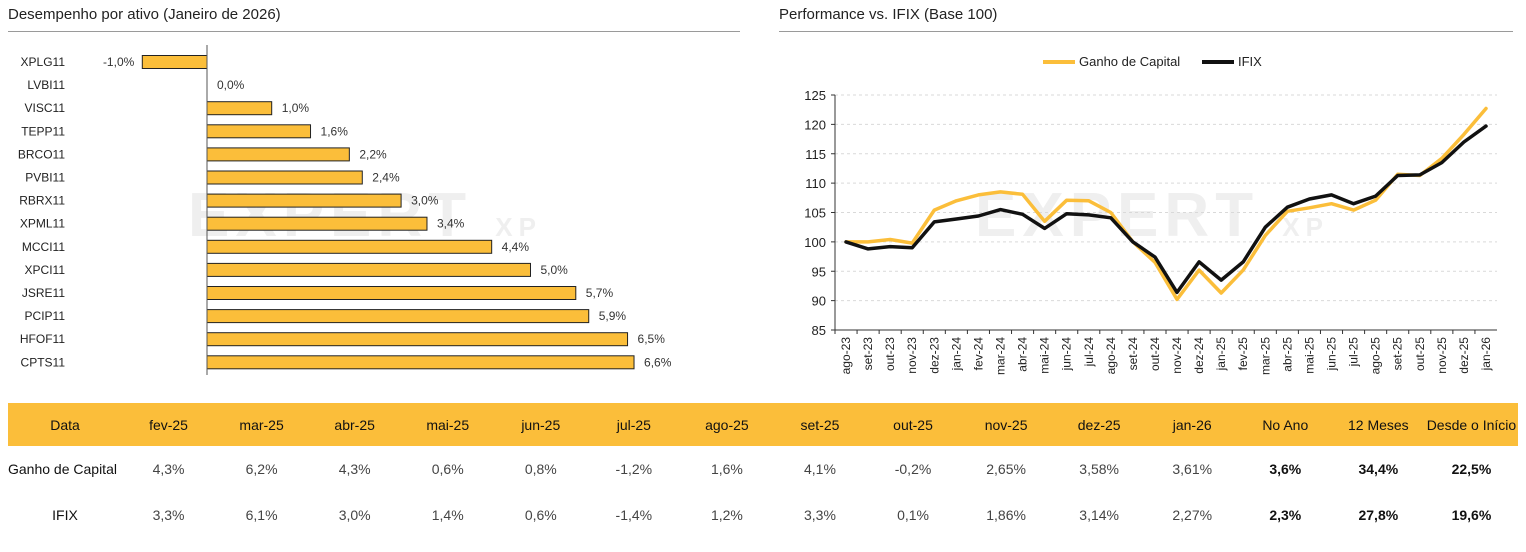 Image resolution: width=1526 pixels, height=552 pixels. Describe the element at coordinates (42, 339) in the screenshot. I see `bar-category-label: HFOF11` at that location.